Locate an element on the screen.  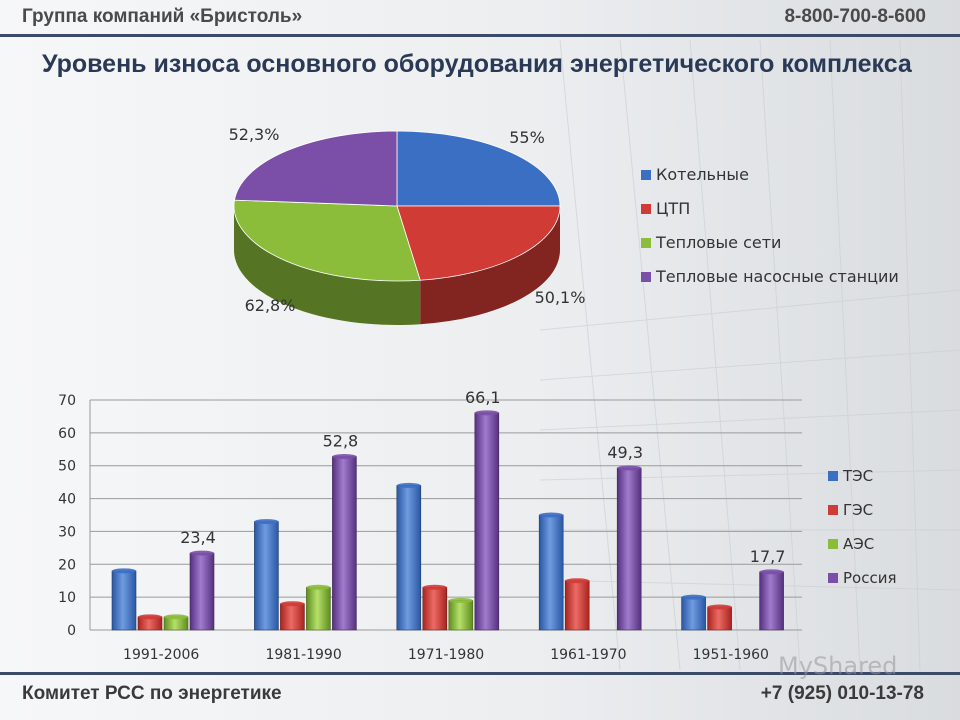
bar-legend-label: ГЭС is located at coordinates (858, 510).